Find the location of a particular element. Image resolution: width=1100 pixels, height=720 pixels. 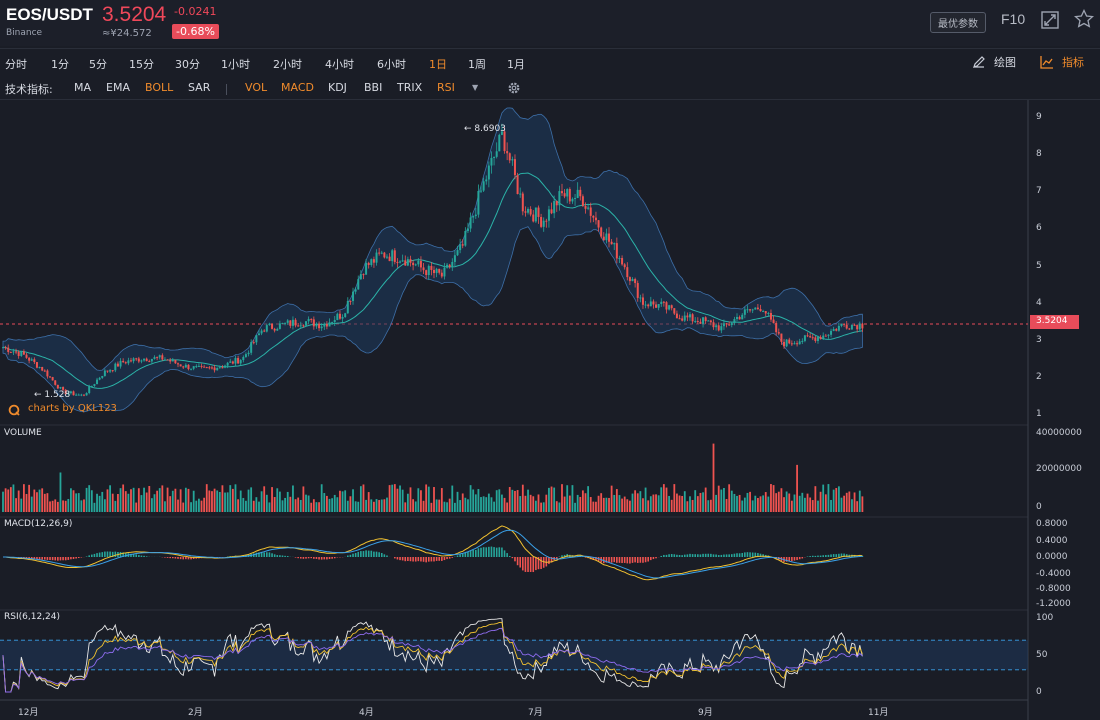

chart-line-icon is located at coordinates (1047, 62).